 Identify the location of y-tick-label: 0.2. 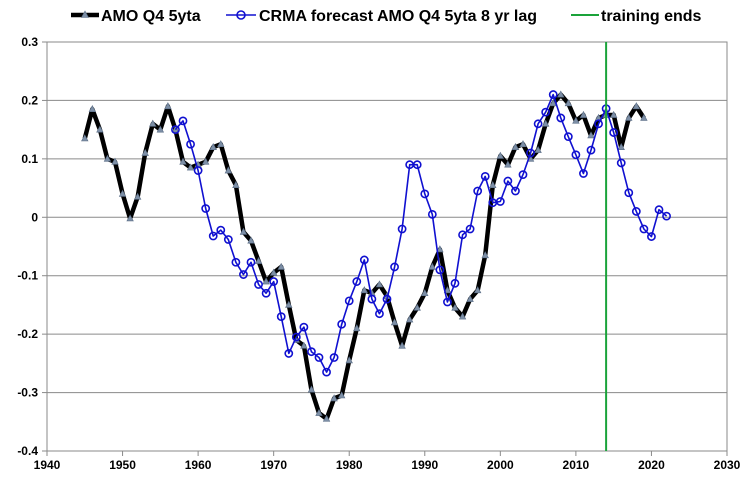
(29, 100).